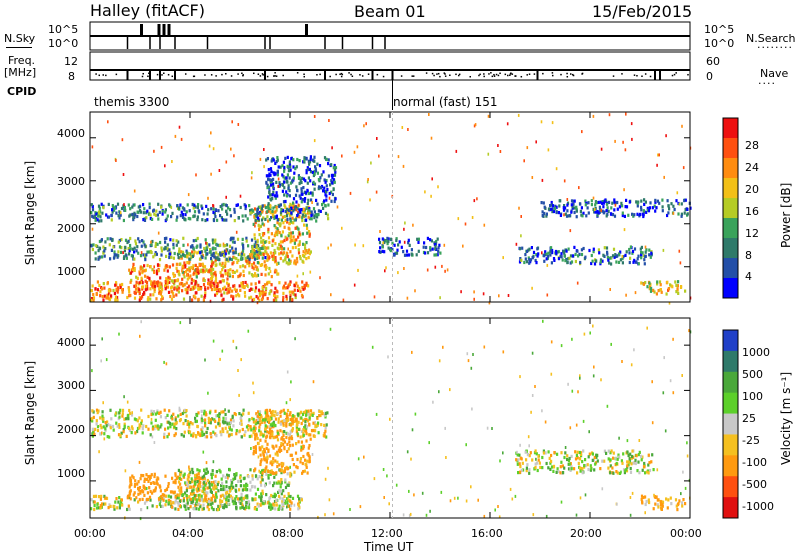  Describe the element at coordinates (188, 533) in the screenshot. I see `xtick-0400: 04:00` at that location.